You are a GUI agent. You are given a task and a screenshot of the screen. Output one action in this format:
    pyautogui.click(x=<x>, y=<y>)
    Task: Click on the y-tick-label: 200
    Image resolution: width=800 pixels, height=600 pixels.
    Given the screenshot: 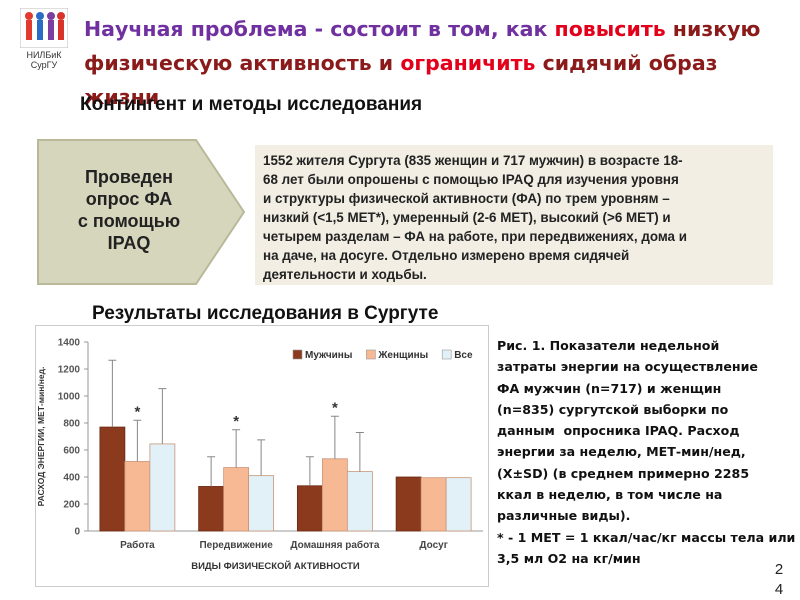 What is the action you would take?
    pyautogui.click(x=71, y=505)
    